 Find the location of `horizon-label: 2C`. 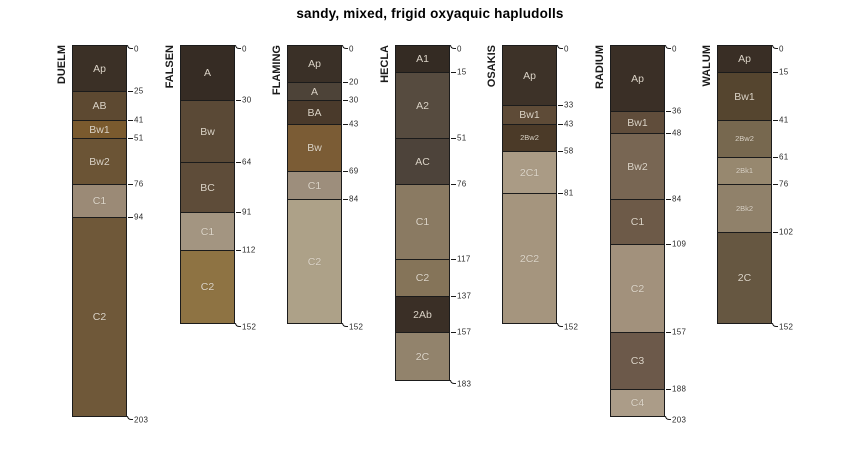

horizon-label: 2C is located at coordinates (744, 278).